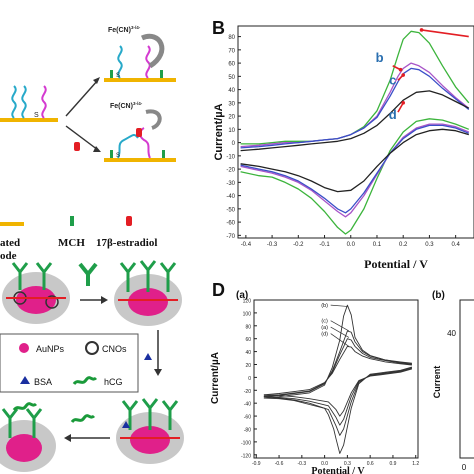  I want to click on legend-mch-label: MCH, so click(71, 243).